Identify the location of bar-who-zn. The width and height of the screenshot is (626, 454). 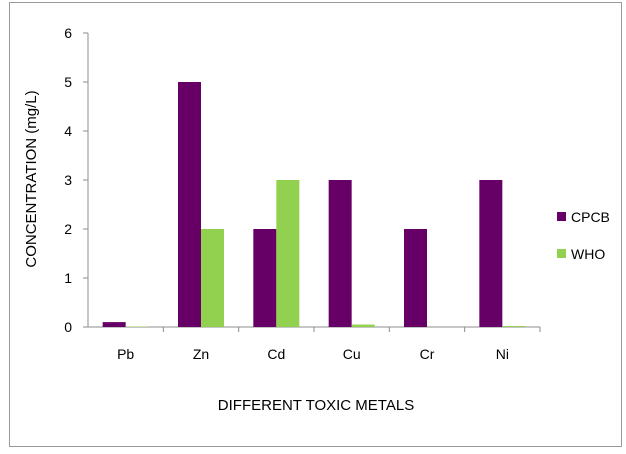
(212, 278).